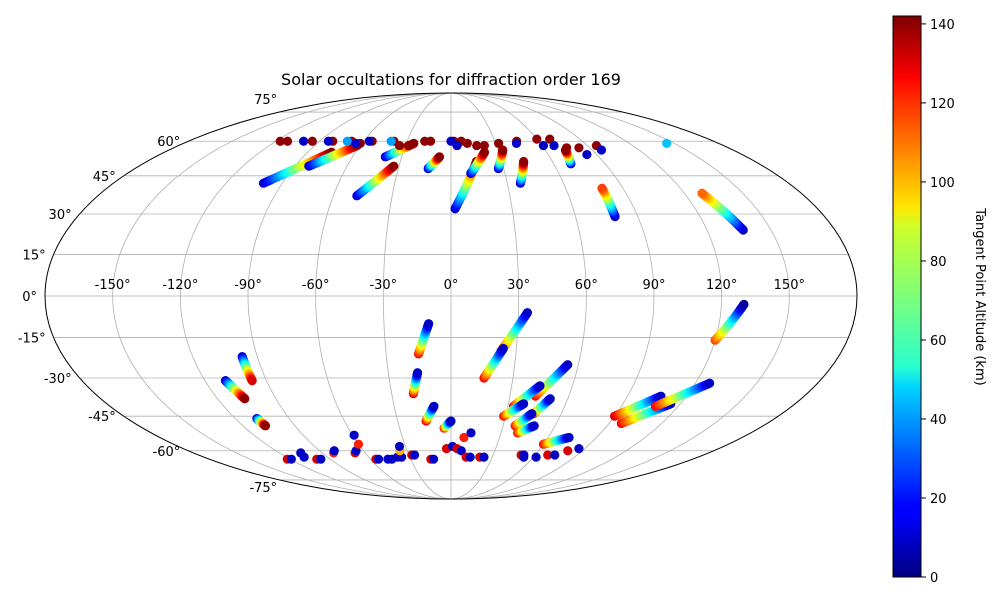 The image size is (1000, 600). I want to click on lat-tick-label: 30°, so click(60, 215).